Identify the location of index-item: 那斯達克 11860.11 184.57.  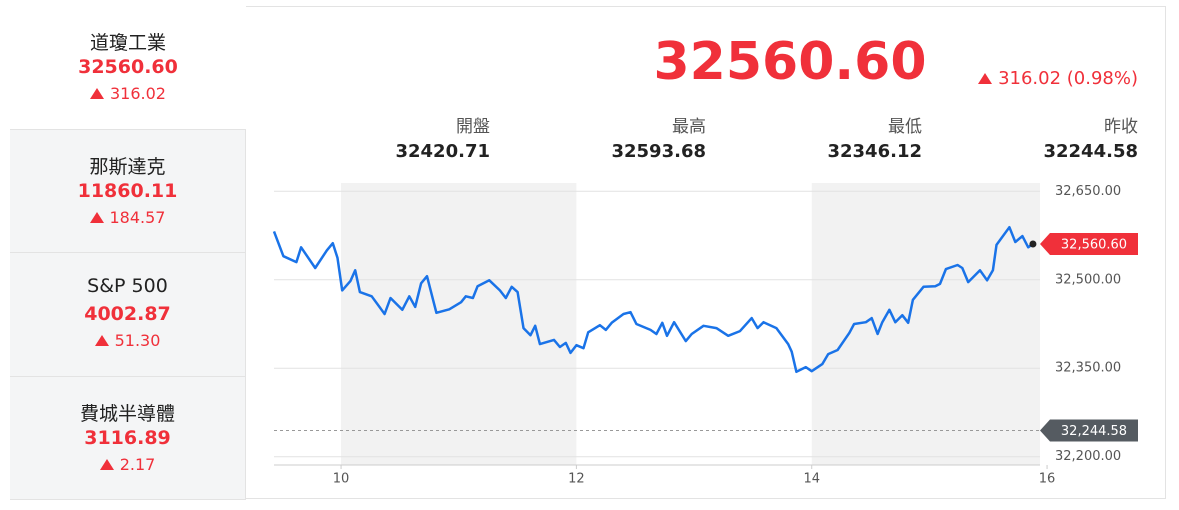
(128, 191).